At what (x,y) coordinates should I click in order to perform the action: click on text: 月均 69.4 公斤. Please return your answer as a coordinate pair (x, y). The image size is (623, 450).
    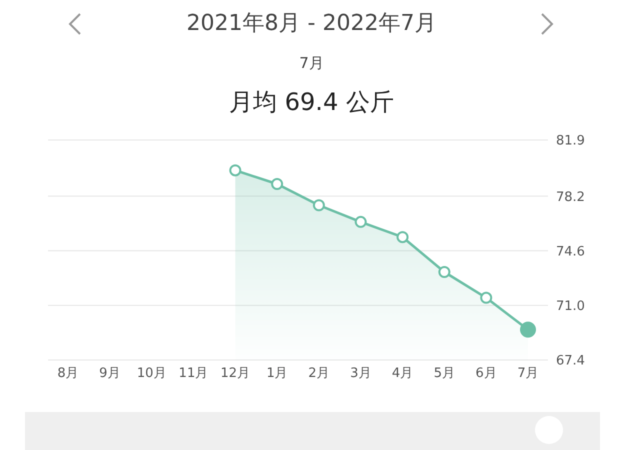
    Looking at the image, I should click on (311, 102).